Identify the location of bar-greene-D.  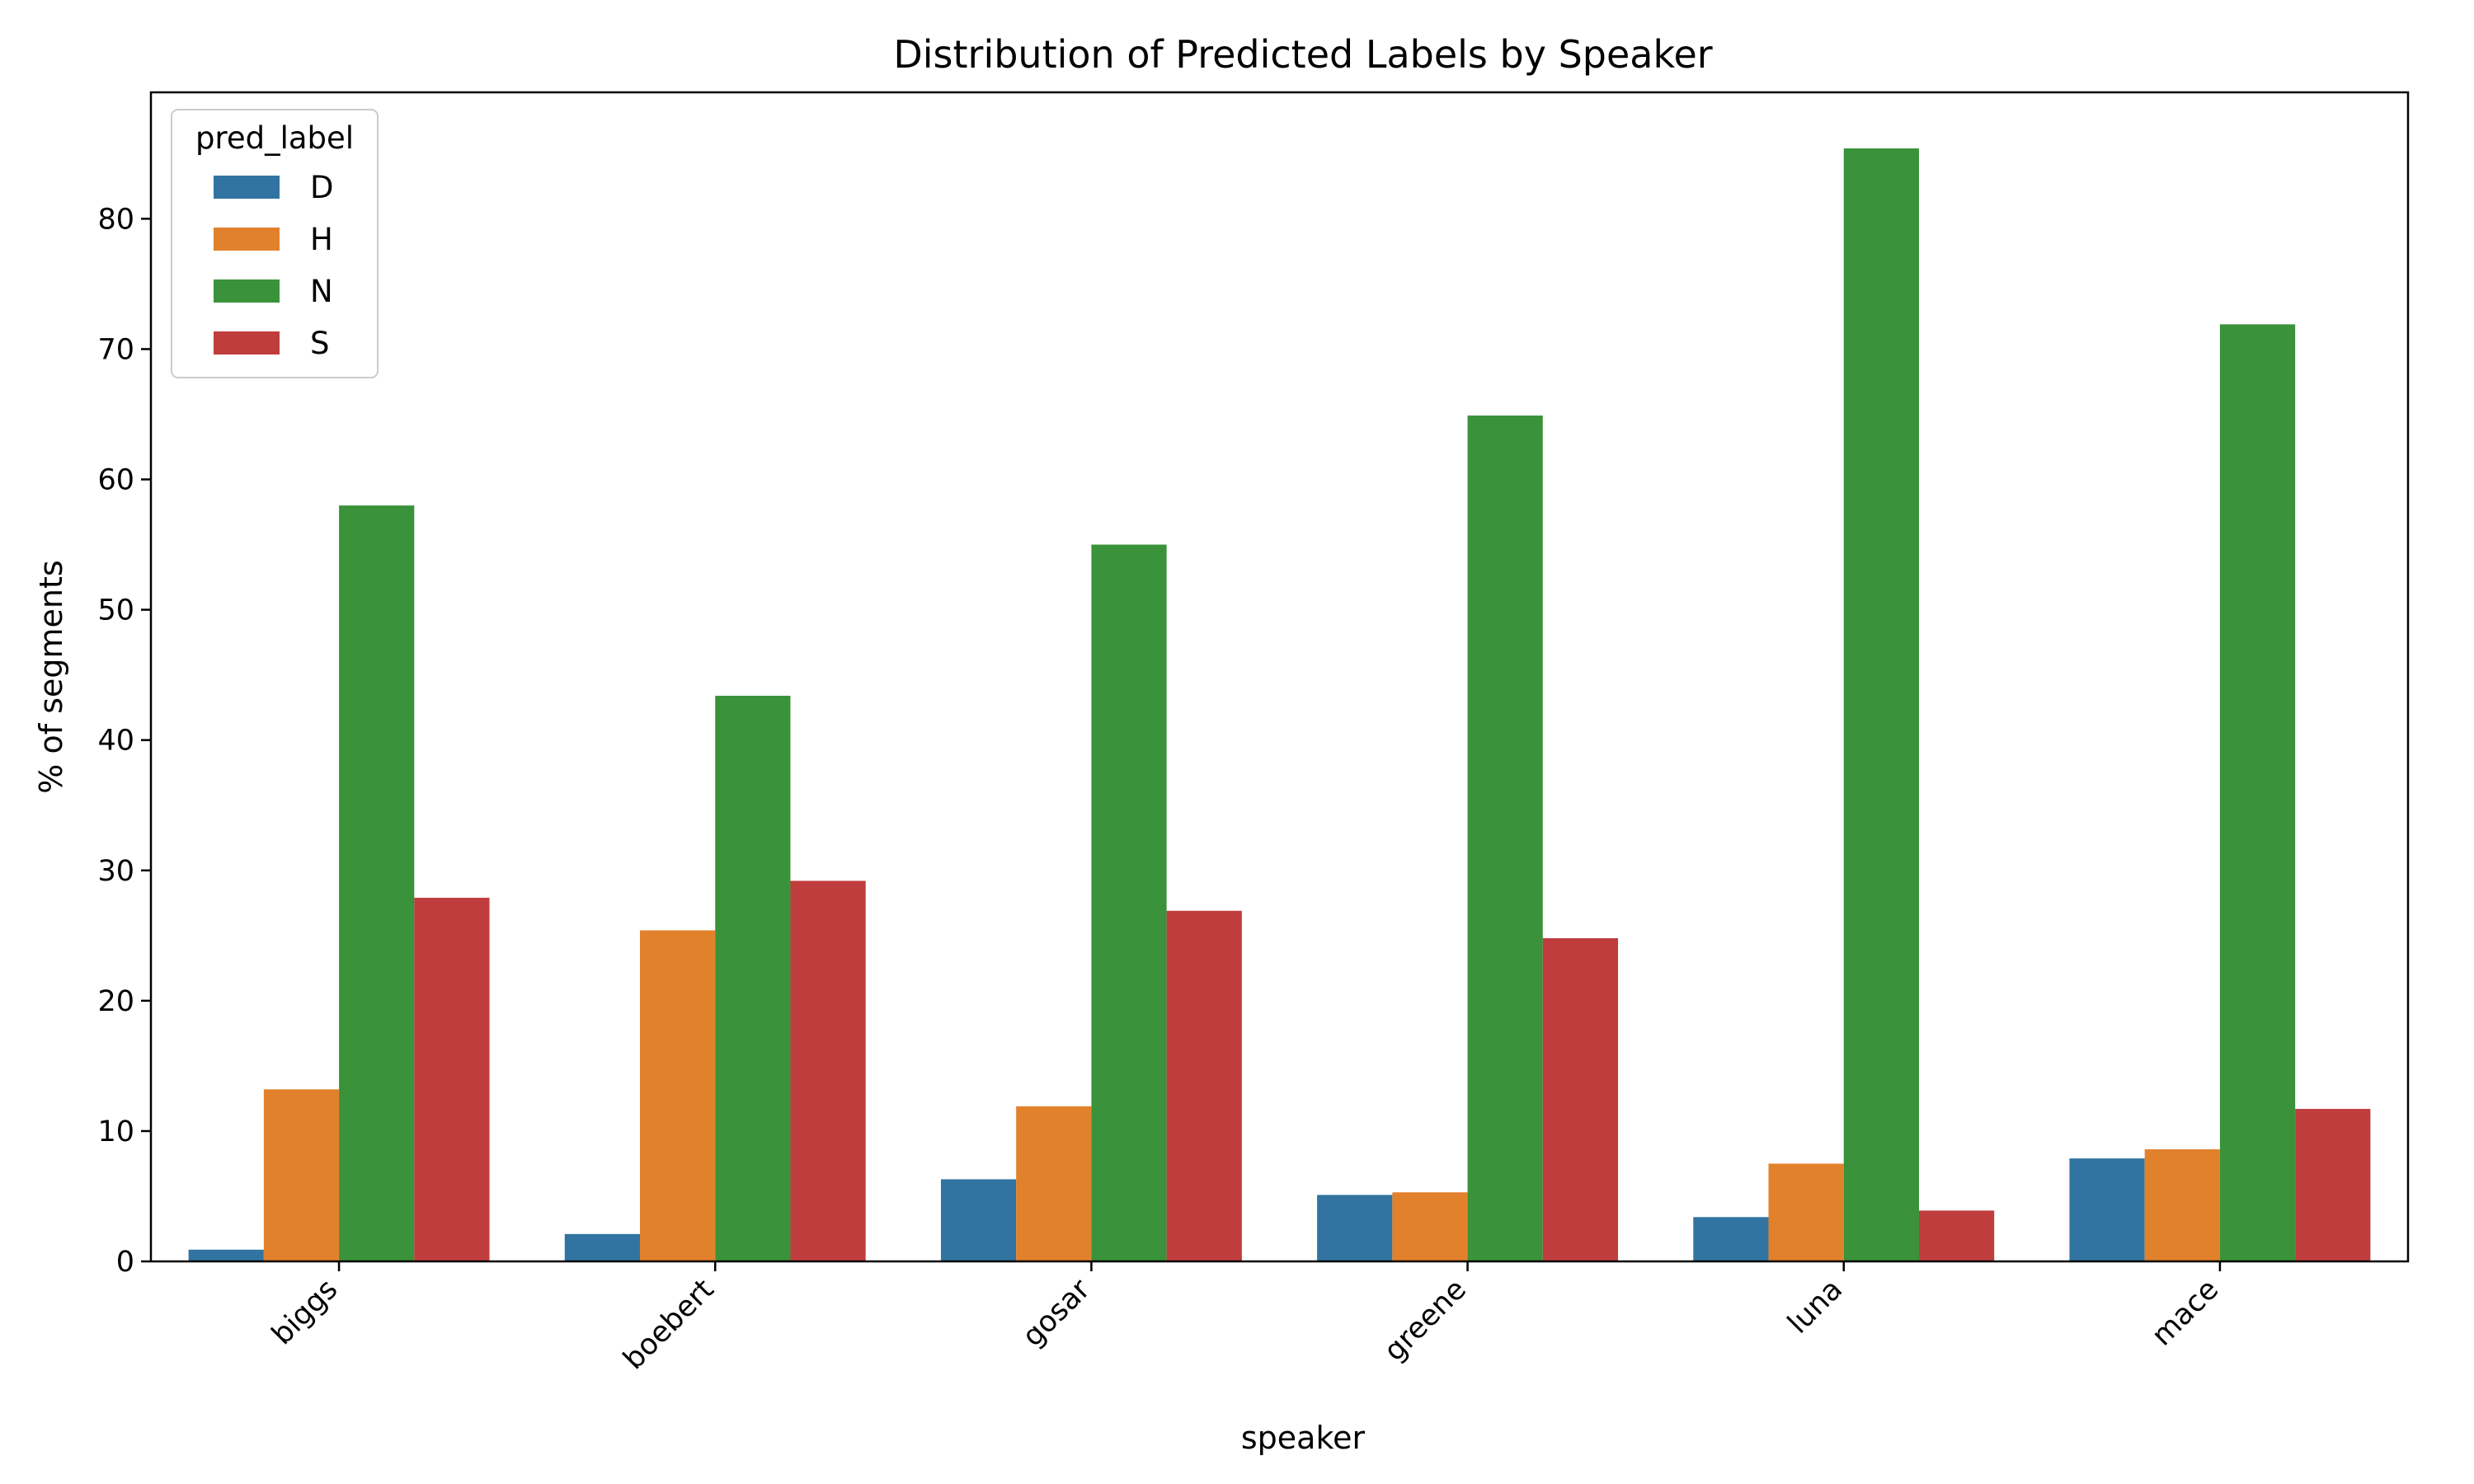
(1355, 1228).